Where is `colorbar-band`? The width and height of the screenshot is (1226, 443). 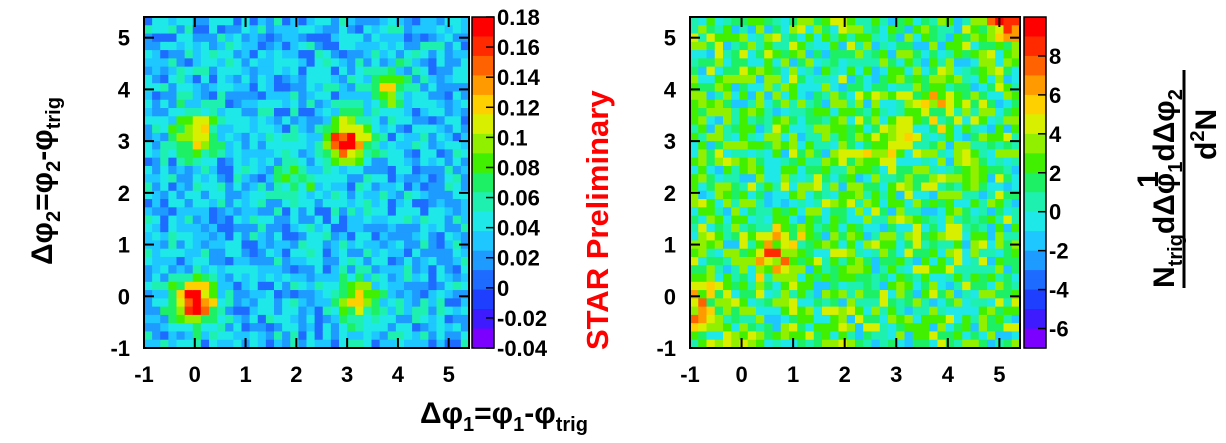 colorbar-band is located at coordinates (1035, 217).